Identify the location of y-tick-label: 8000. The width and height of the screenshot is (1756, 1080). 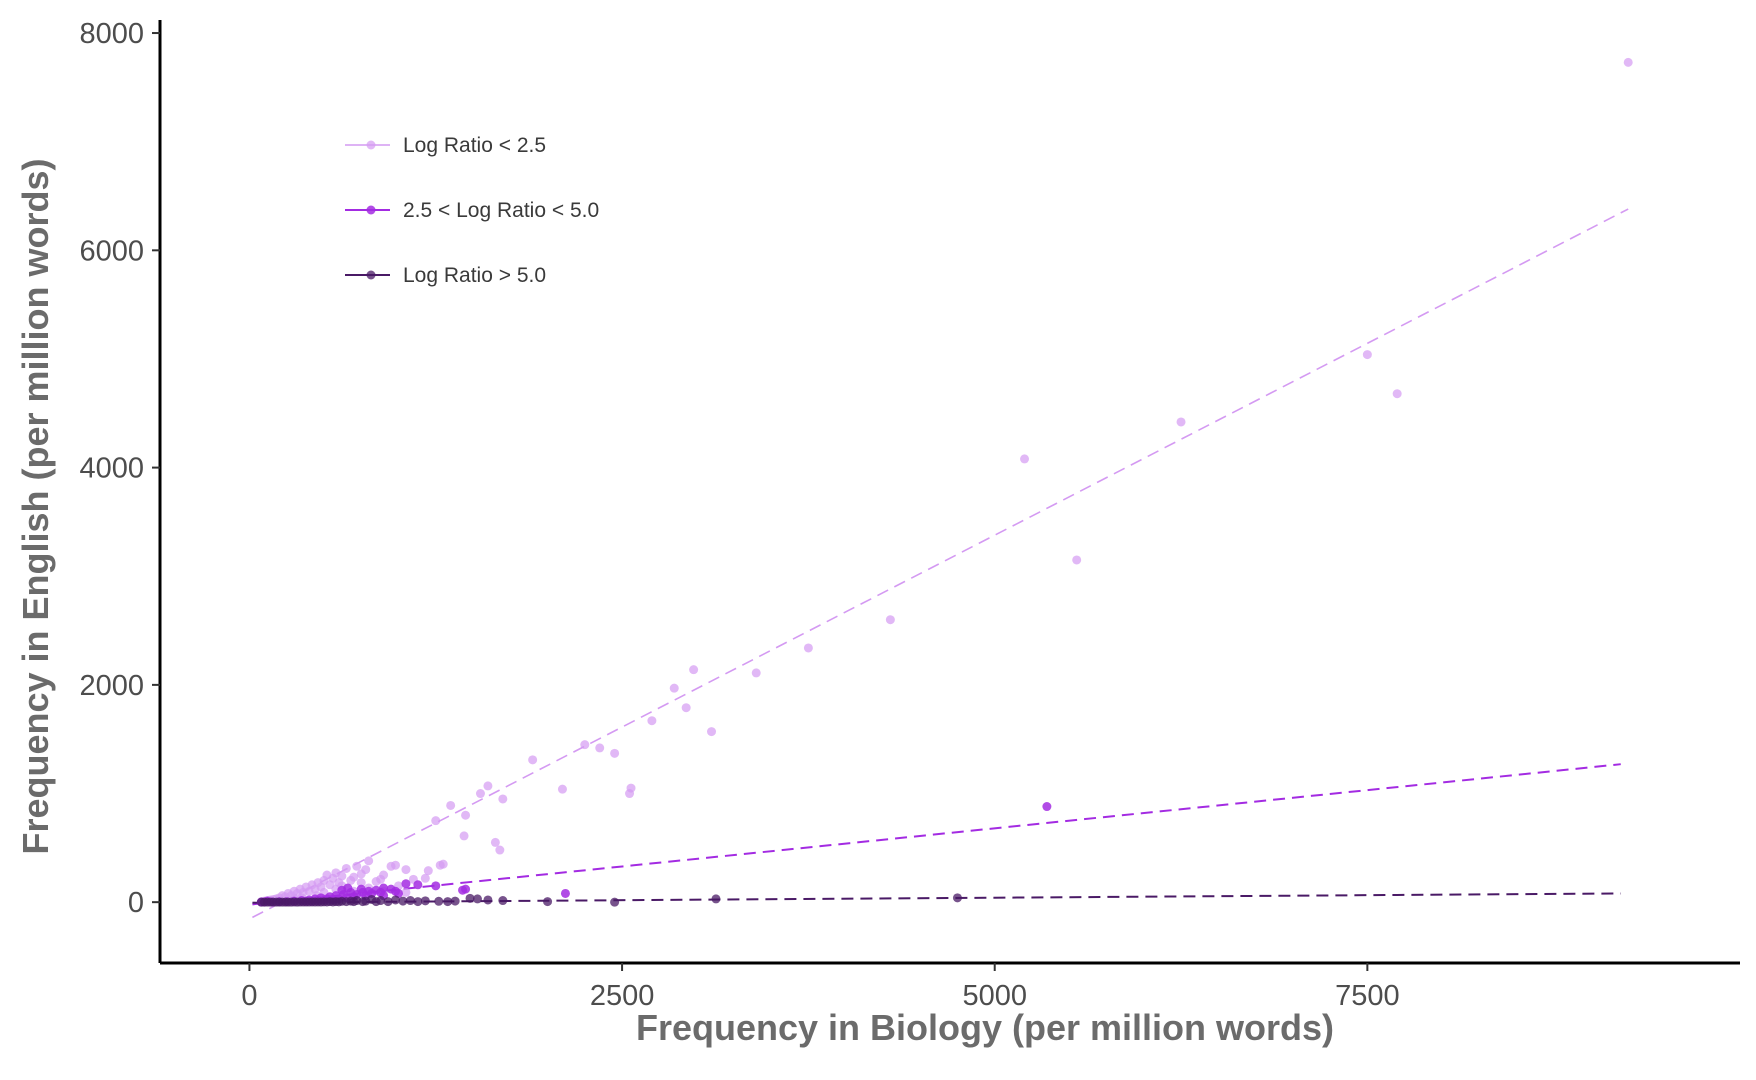
(111, 34).